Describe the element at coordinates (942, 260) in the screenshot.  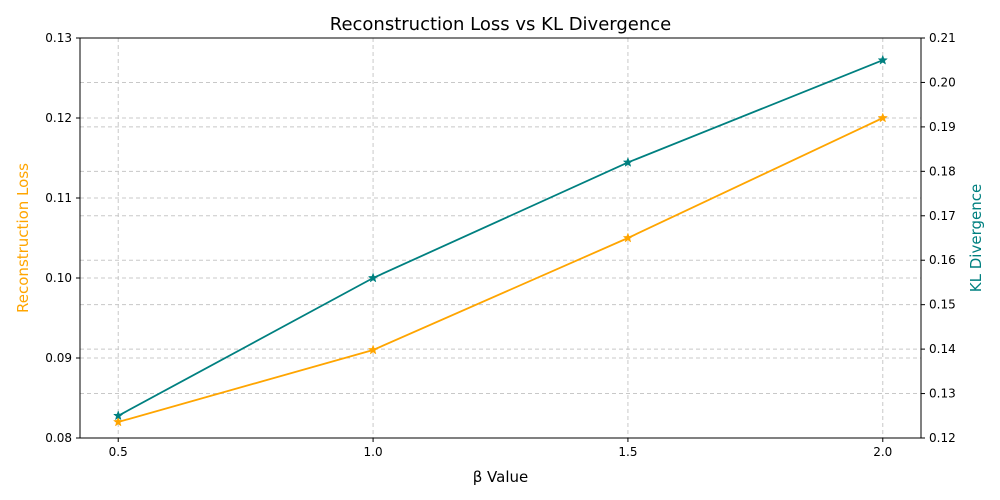
I see `y-right-tick-label: 0.16` at that location.